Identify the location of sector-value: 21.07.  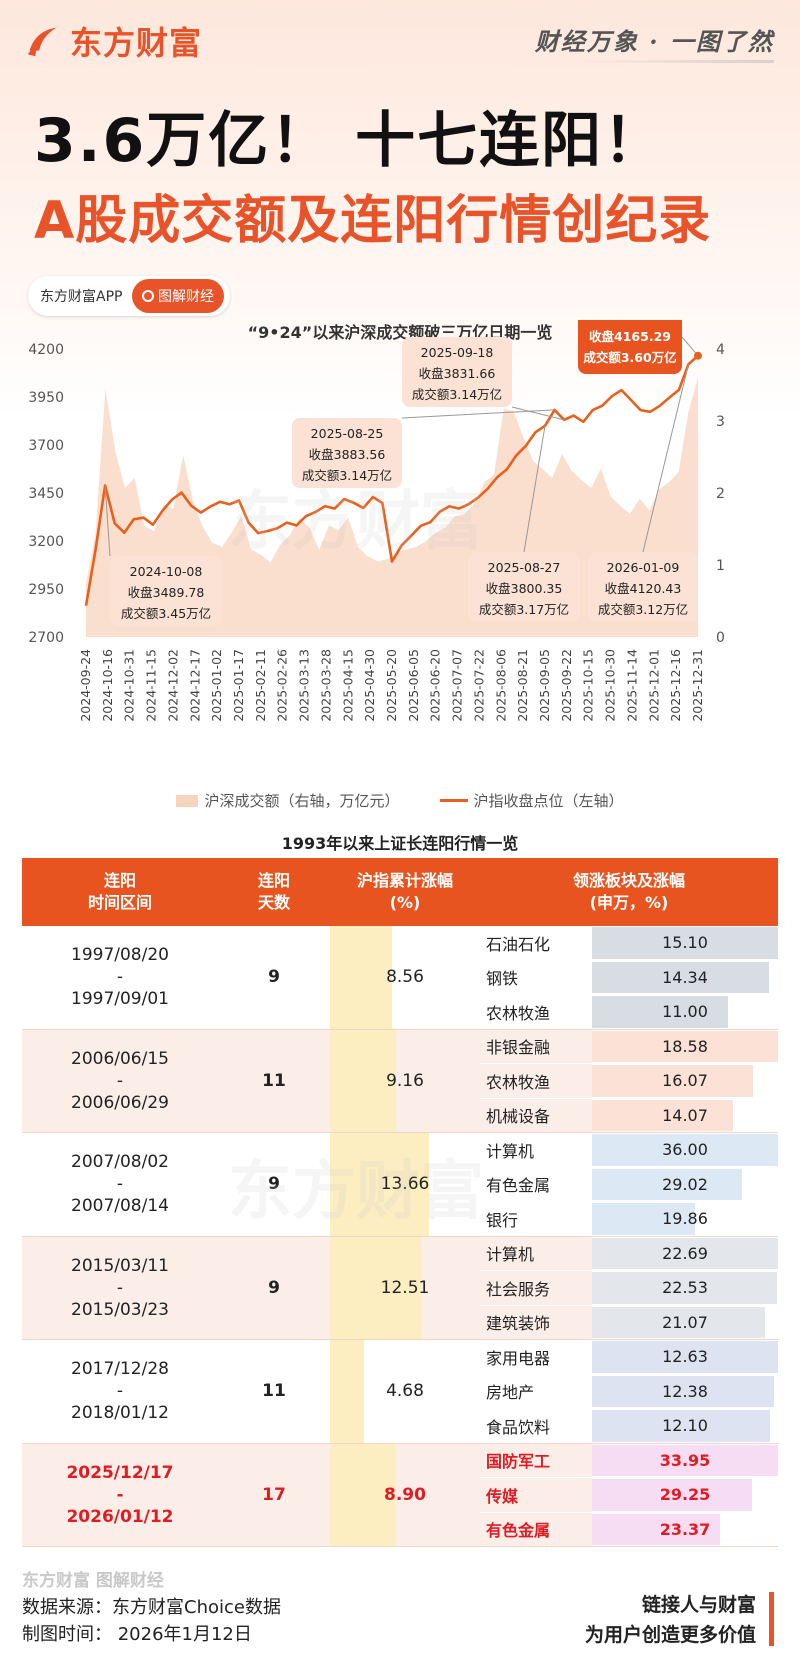
(685, 1322).